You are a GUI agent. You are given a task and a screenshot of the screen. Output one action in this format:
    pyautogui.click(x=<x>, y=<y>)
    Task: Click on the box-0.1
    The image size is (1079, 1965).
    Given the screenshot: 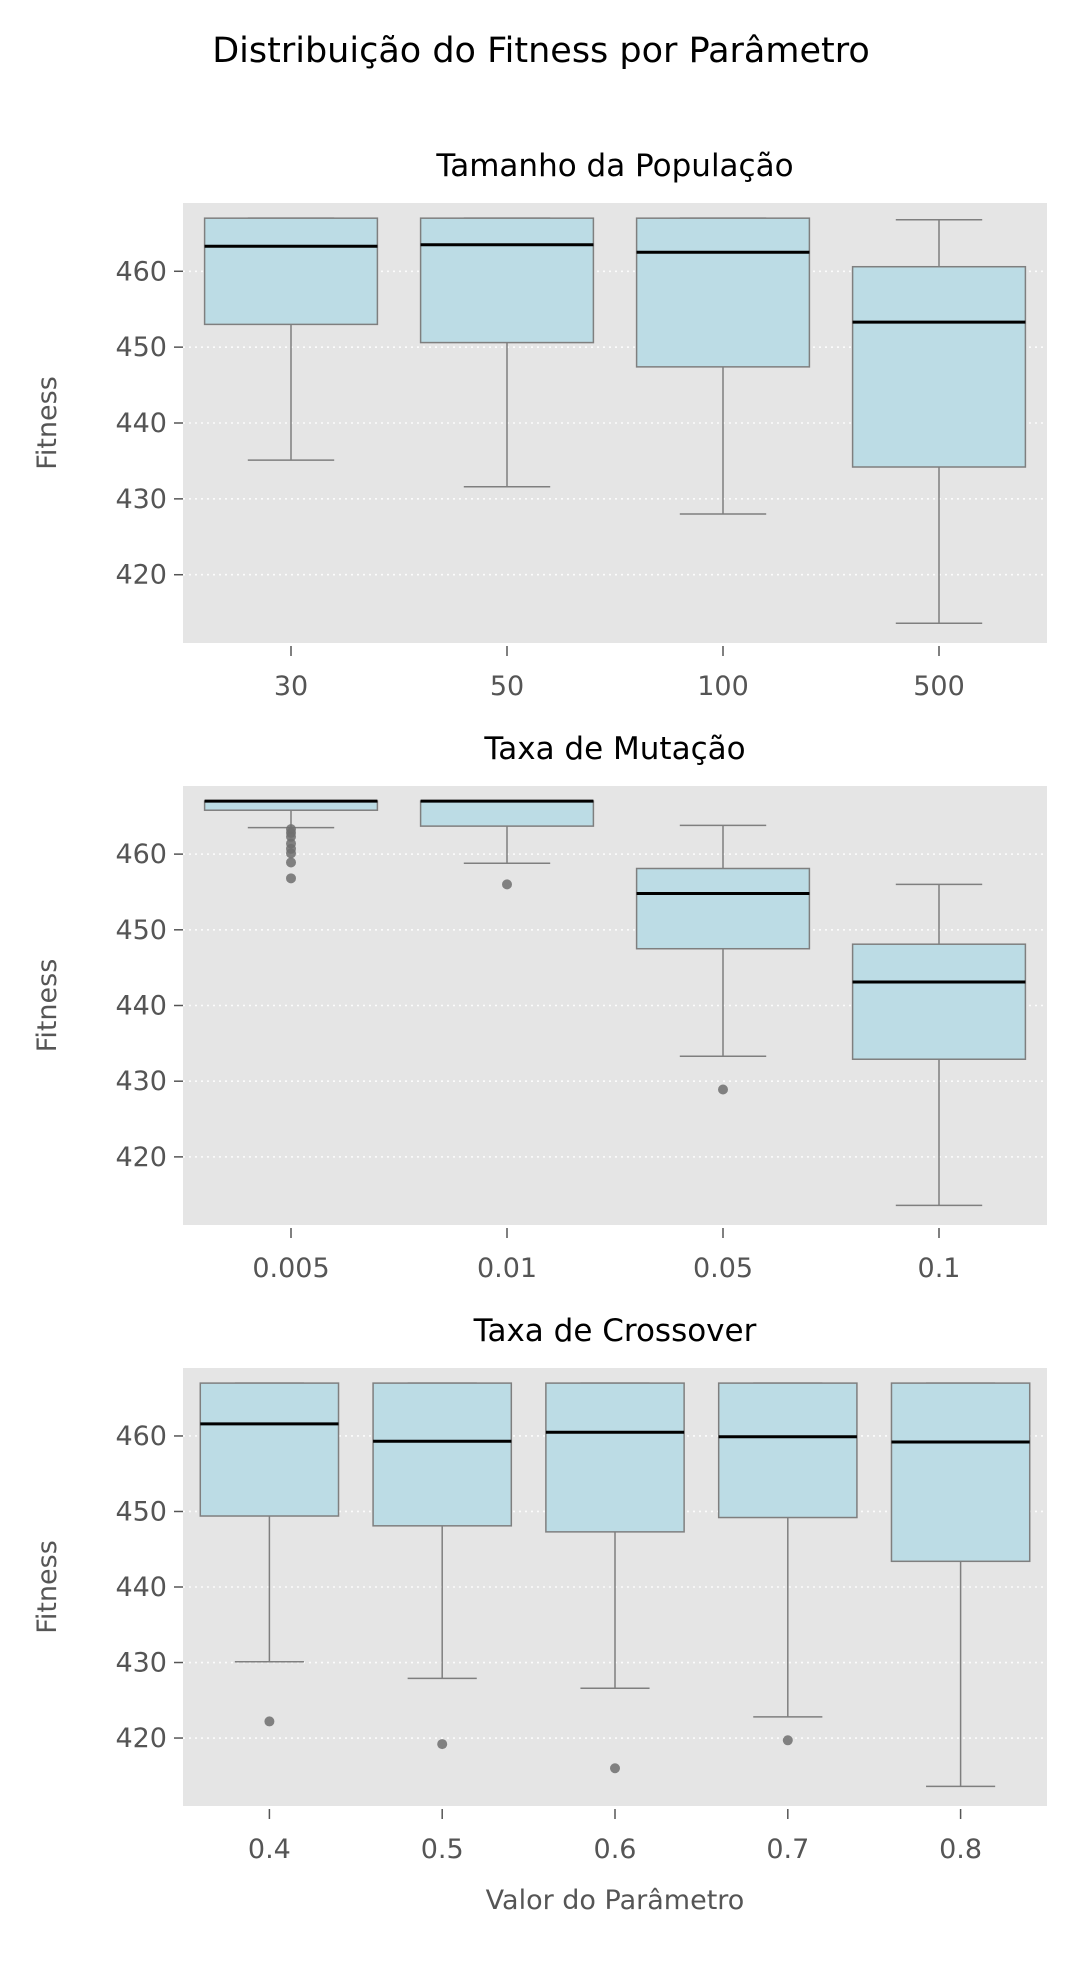 What is the action you would take?
    pyautogui.click(x=939, y=1045)
    